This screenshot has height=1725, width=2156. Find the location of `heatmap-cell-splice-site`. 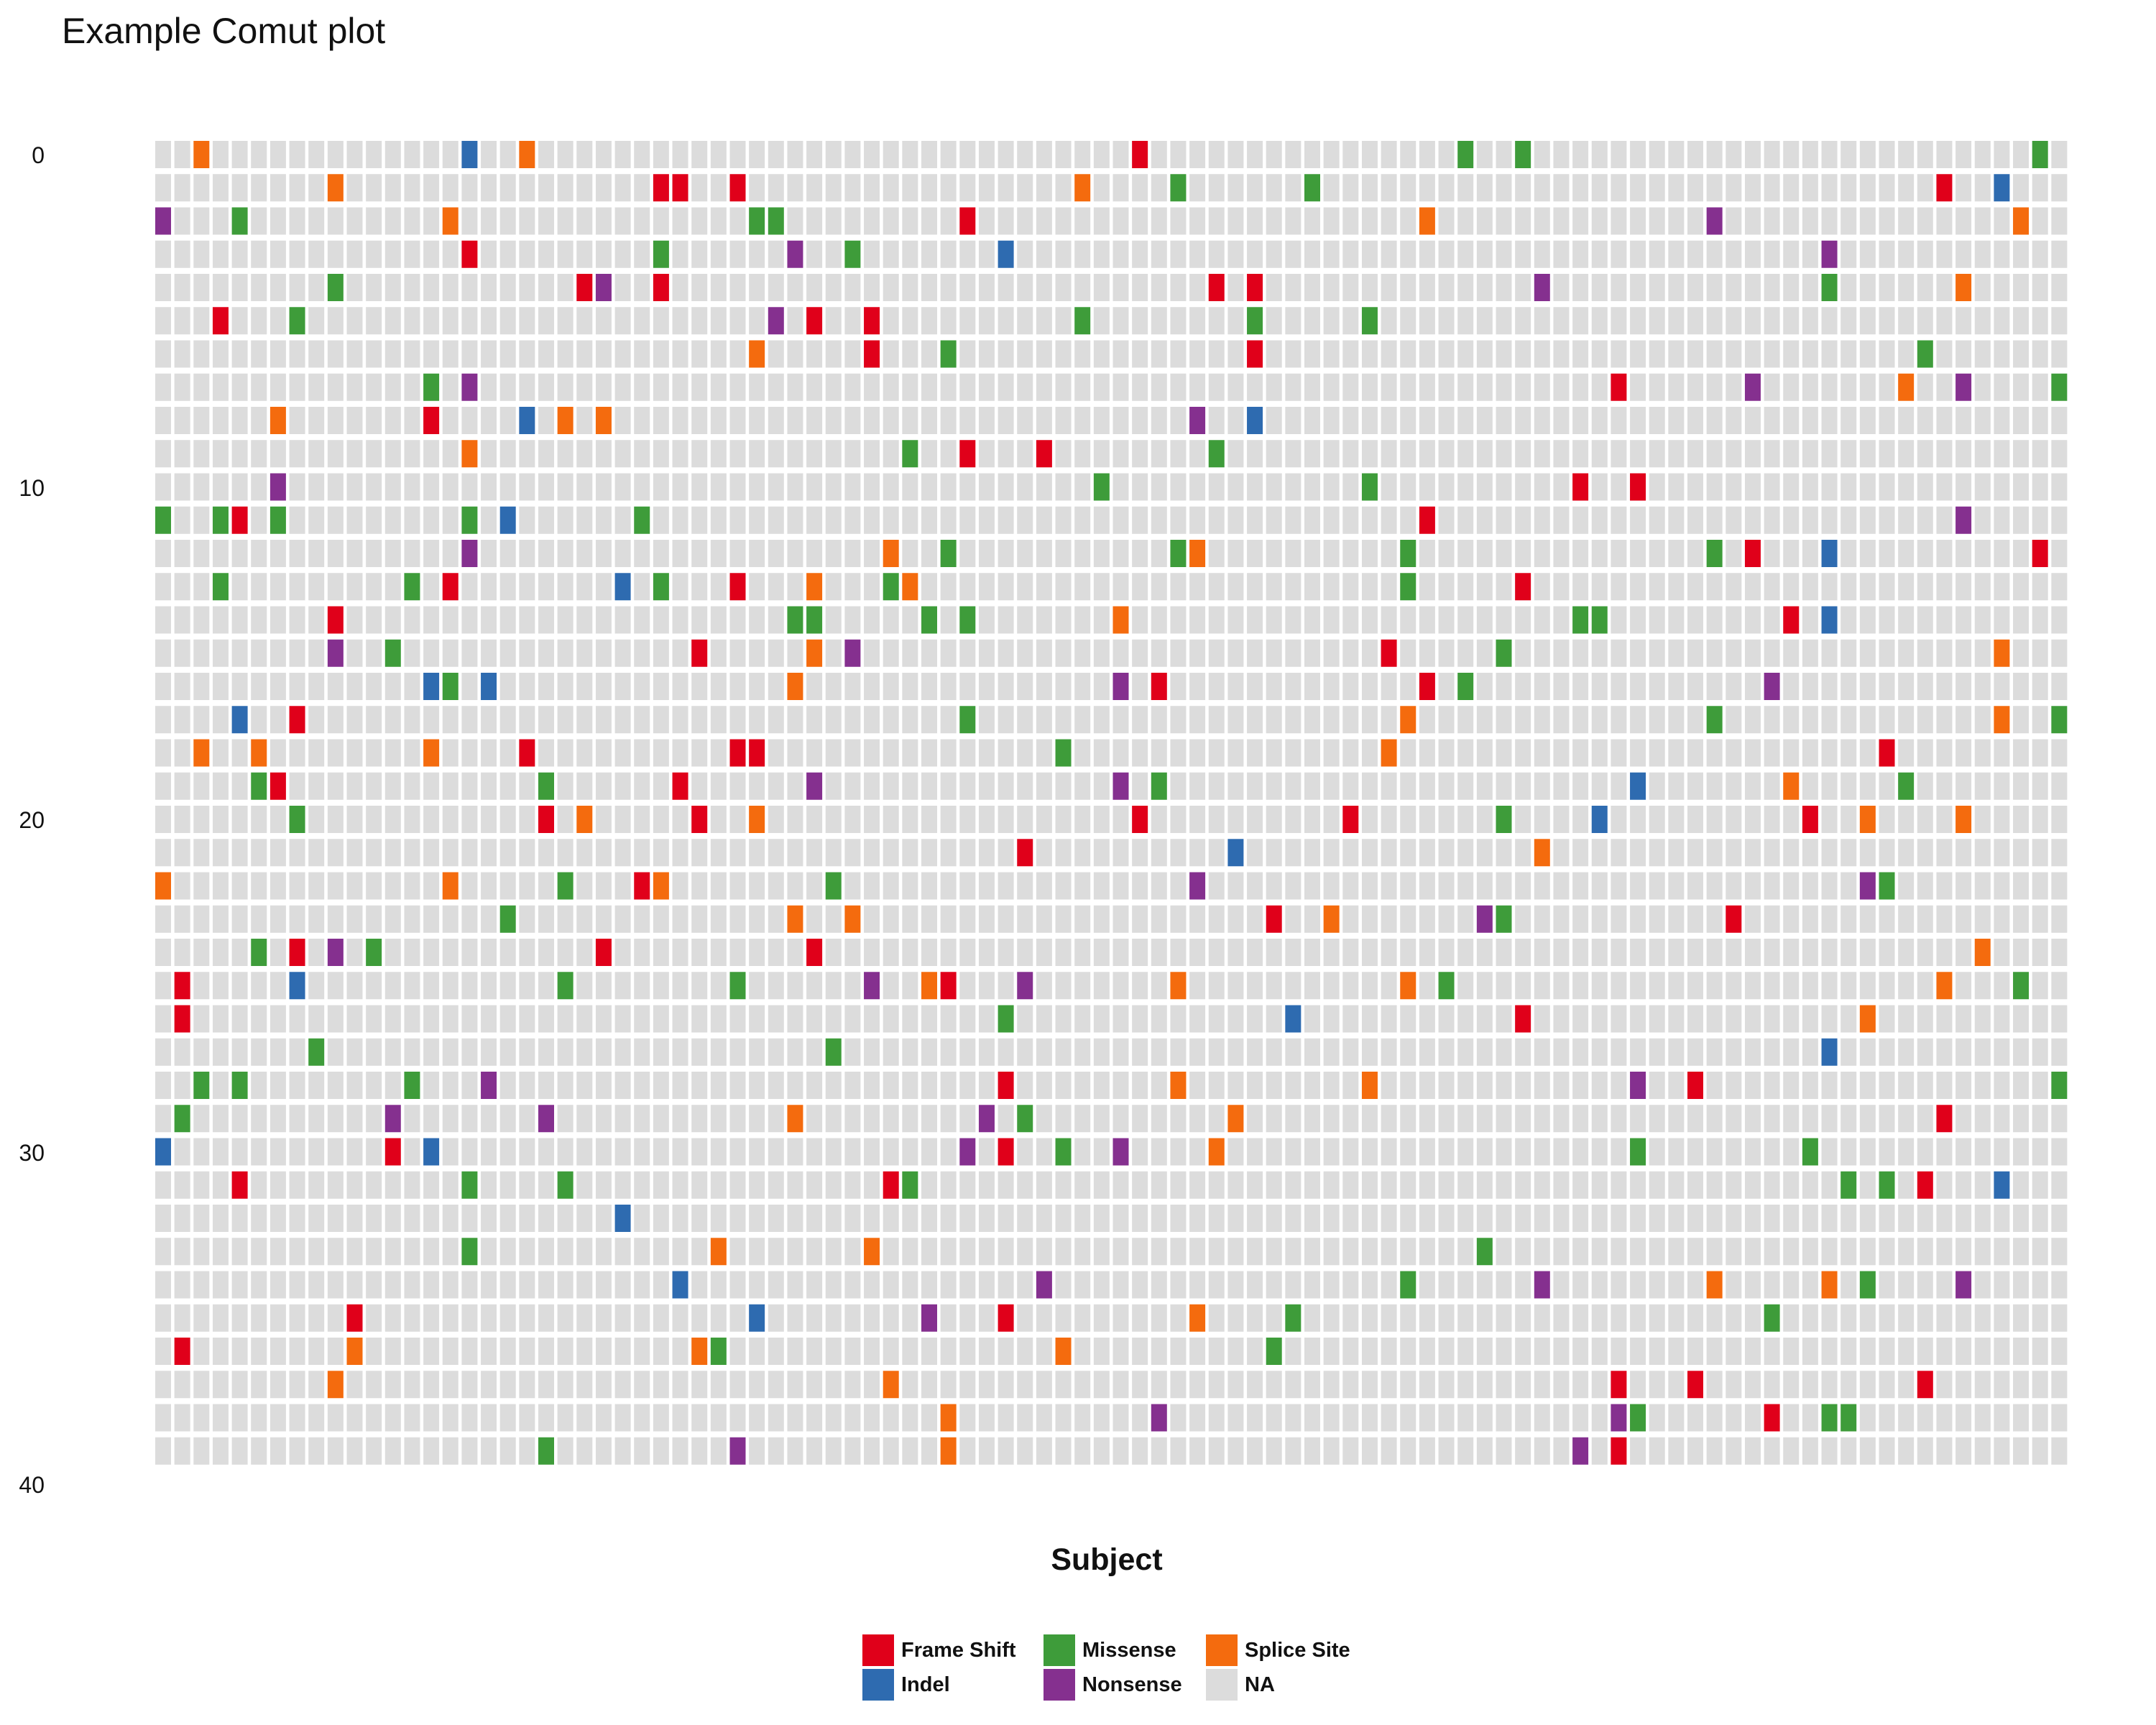

heatmap-cell-splice-site is located at coordinates (852, 919).